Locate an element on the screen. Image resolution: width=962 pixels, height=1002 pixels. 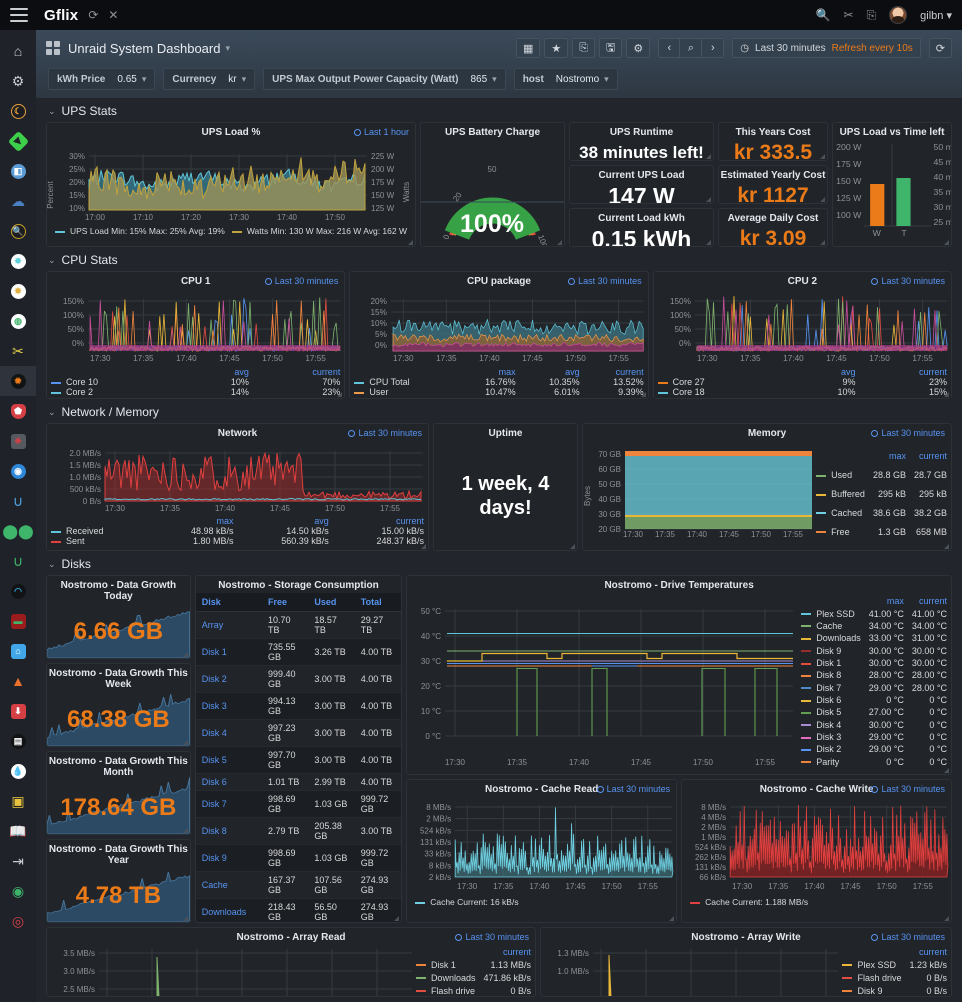
table-row: Disk 4 997.23 GB 3.00 TB 4.00 TB is located at coordinates (298, 733).